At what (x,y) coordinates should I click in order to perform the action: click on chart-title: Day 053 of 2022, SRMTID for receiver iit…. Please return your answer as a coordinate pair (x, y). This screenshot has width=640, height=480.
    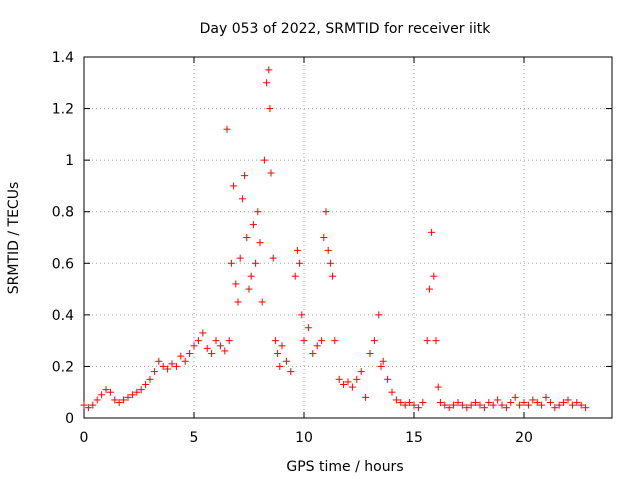
    Looking at the image, I should click on (346, 29).